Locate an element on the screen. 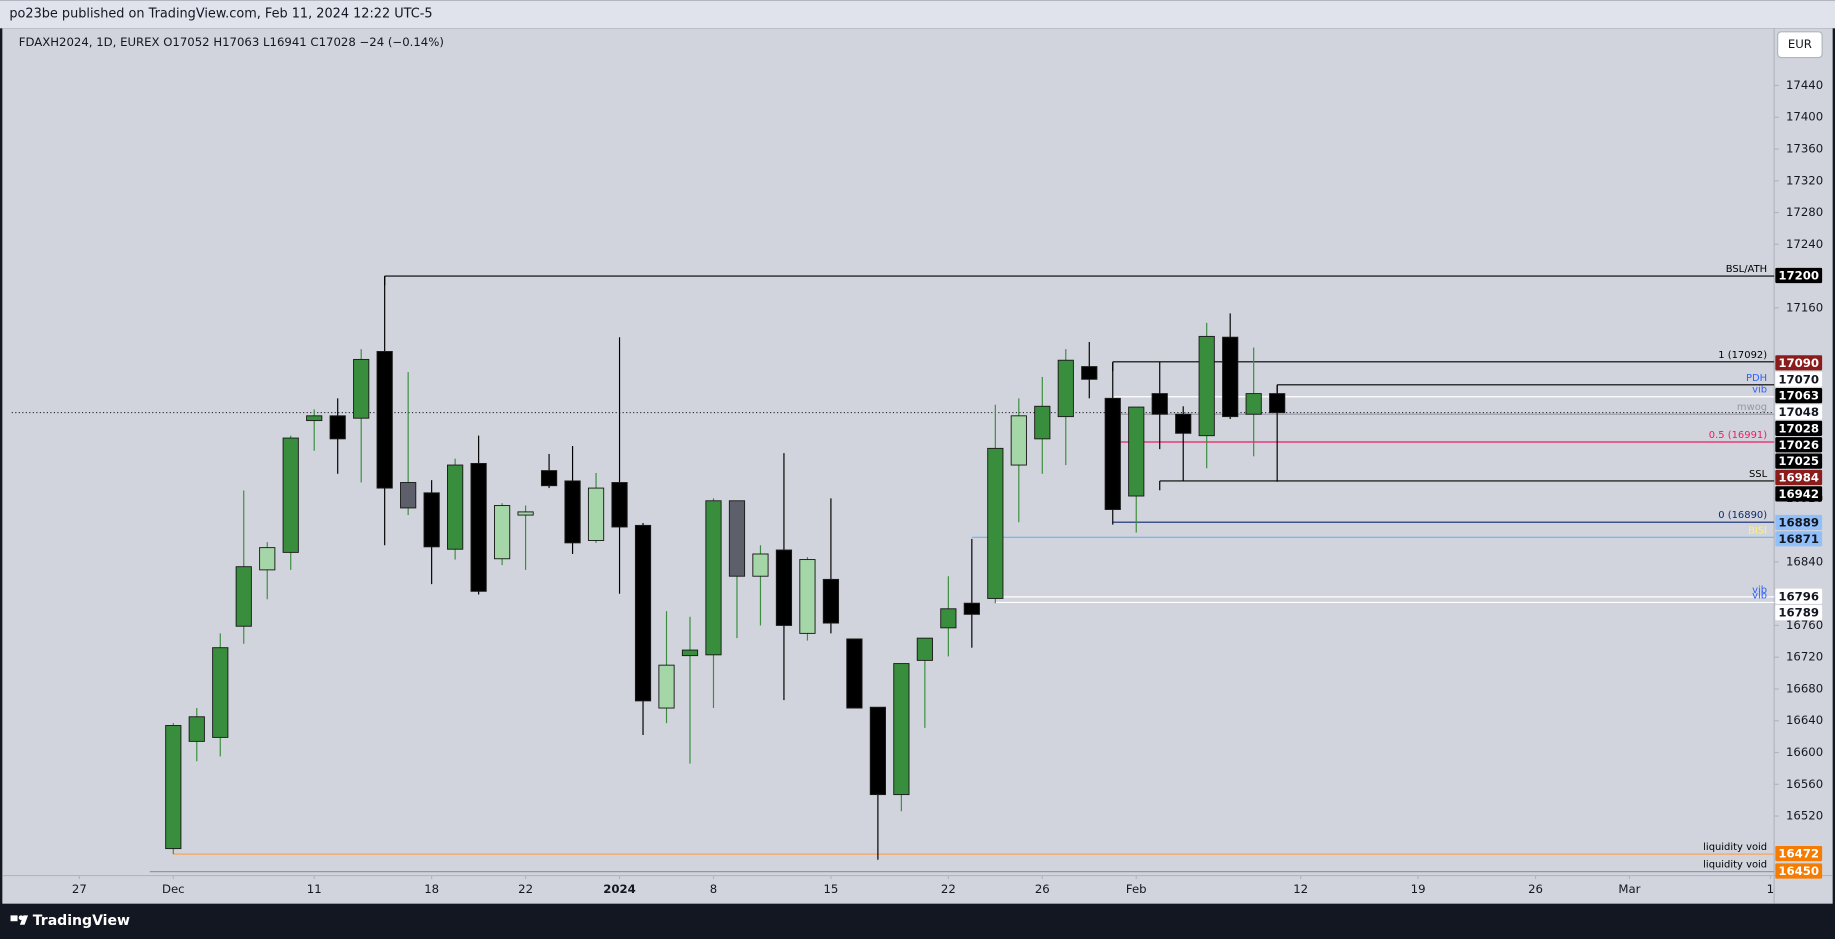  level-label: PDH is located at coordinates (1756, 378).